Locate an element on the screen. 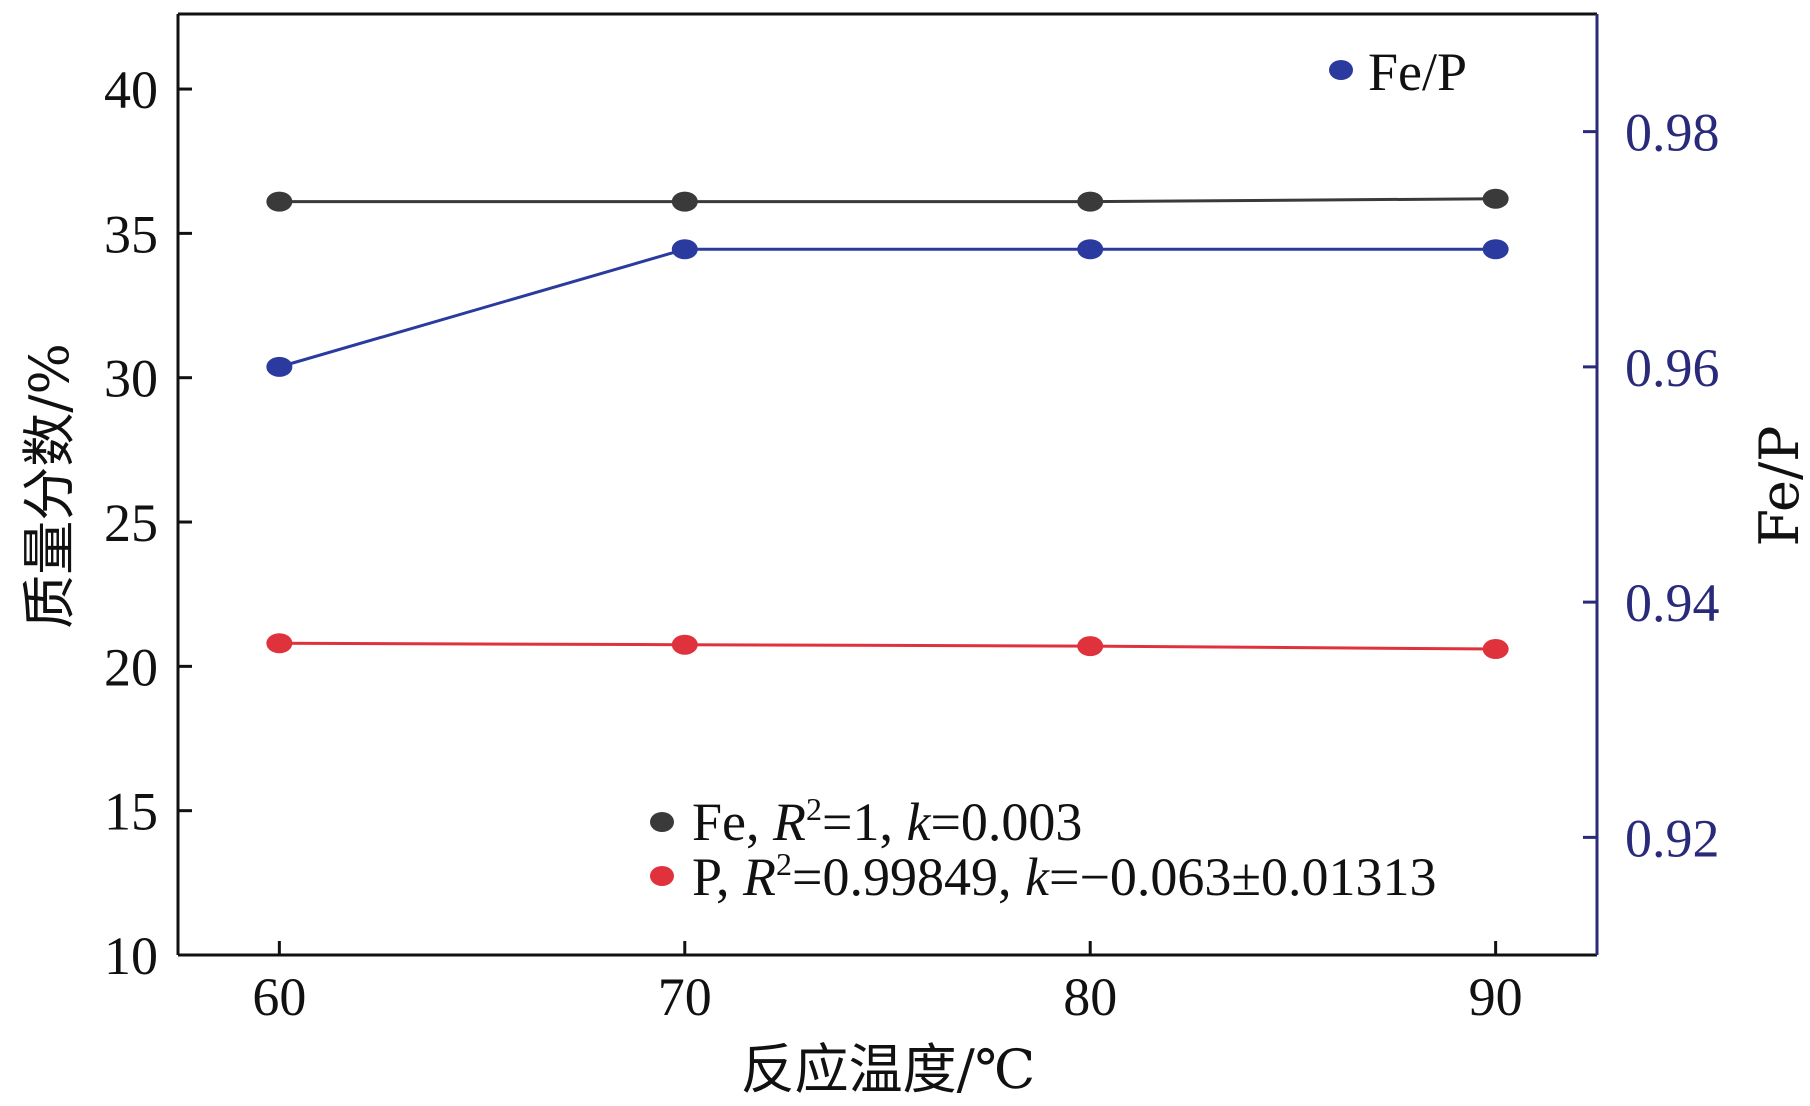  left-y-ticks: 10 15 20 25 30 35 40 is located at coordinates (148, 523).